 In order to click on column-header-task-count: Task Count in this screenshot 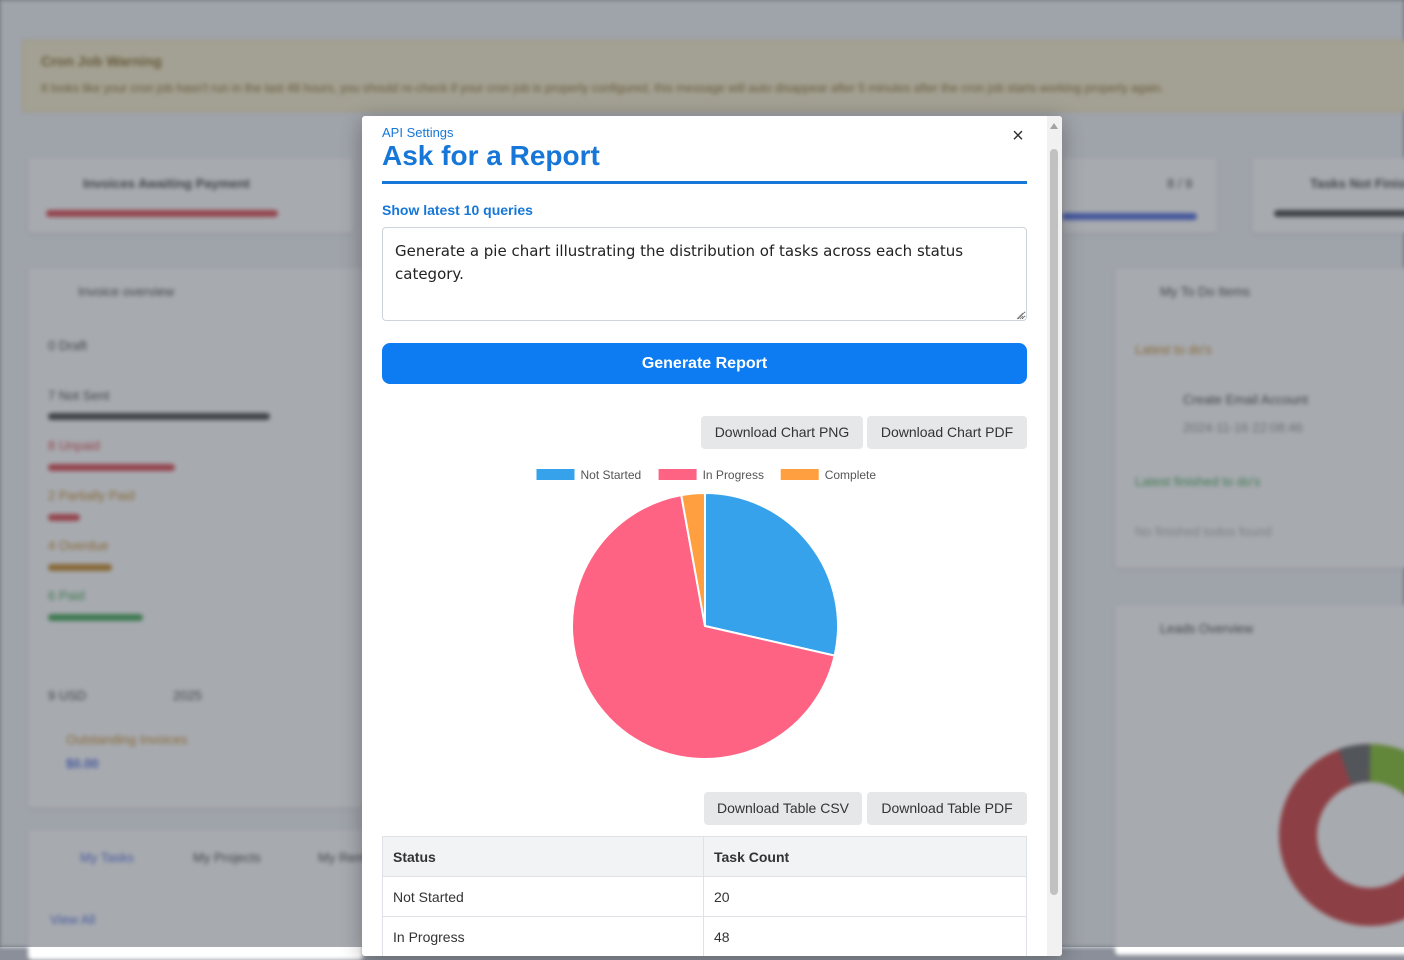, I will do `click(865, 856)`.